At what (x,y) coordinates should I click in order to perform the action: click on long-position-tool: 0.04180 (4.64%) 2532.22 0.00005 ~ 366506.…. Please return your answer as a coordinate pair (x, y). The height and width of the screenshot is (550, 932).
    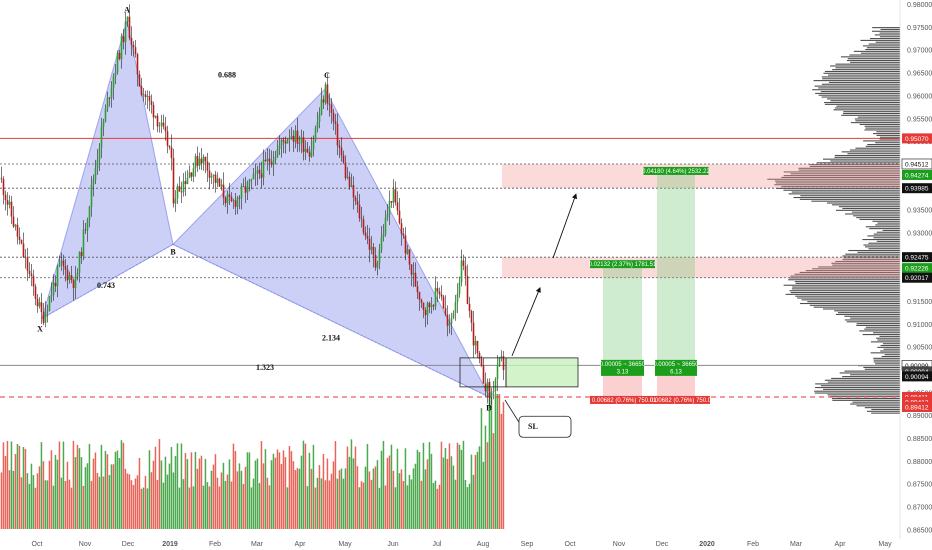
    Looking at the image, I should click on (676, 281).